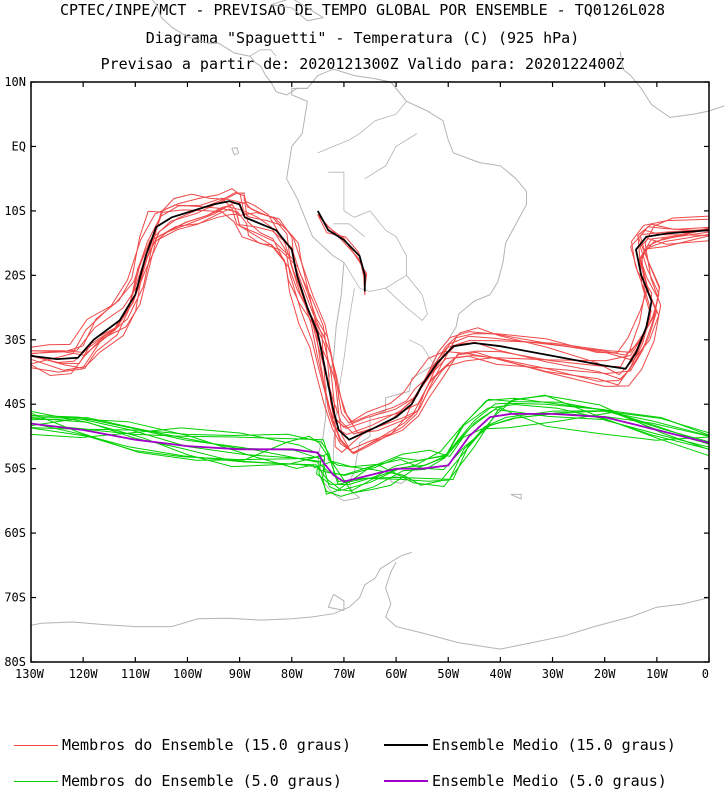 This screenshot has height=792, width=725. Describe the element at coordinates (549, 781) in the screenshot. I see `legend-label-mean-5: Ensemble Medio (5.0 graus)` at that location.